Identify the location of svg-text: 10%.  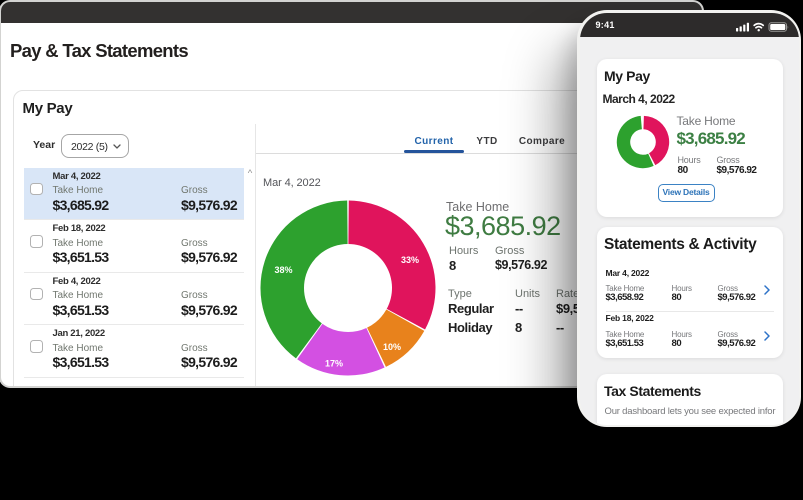
(392, 347).